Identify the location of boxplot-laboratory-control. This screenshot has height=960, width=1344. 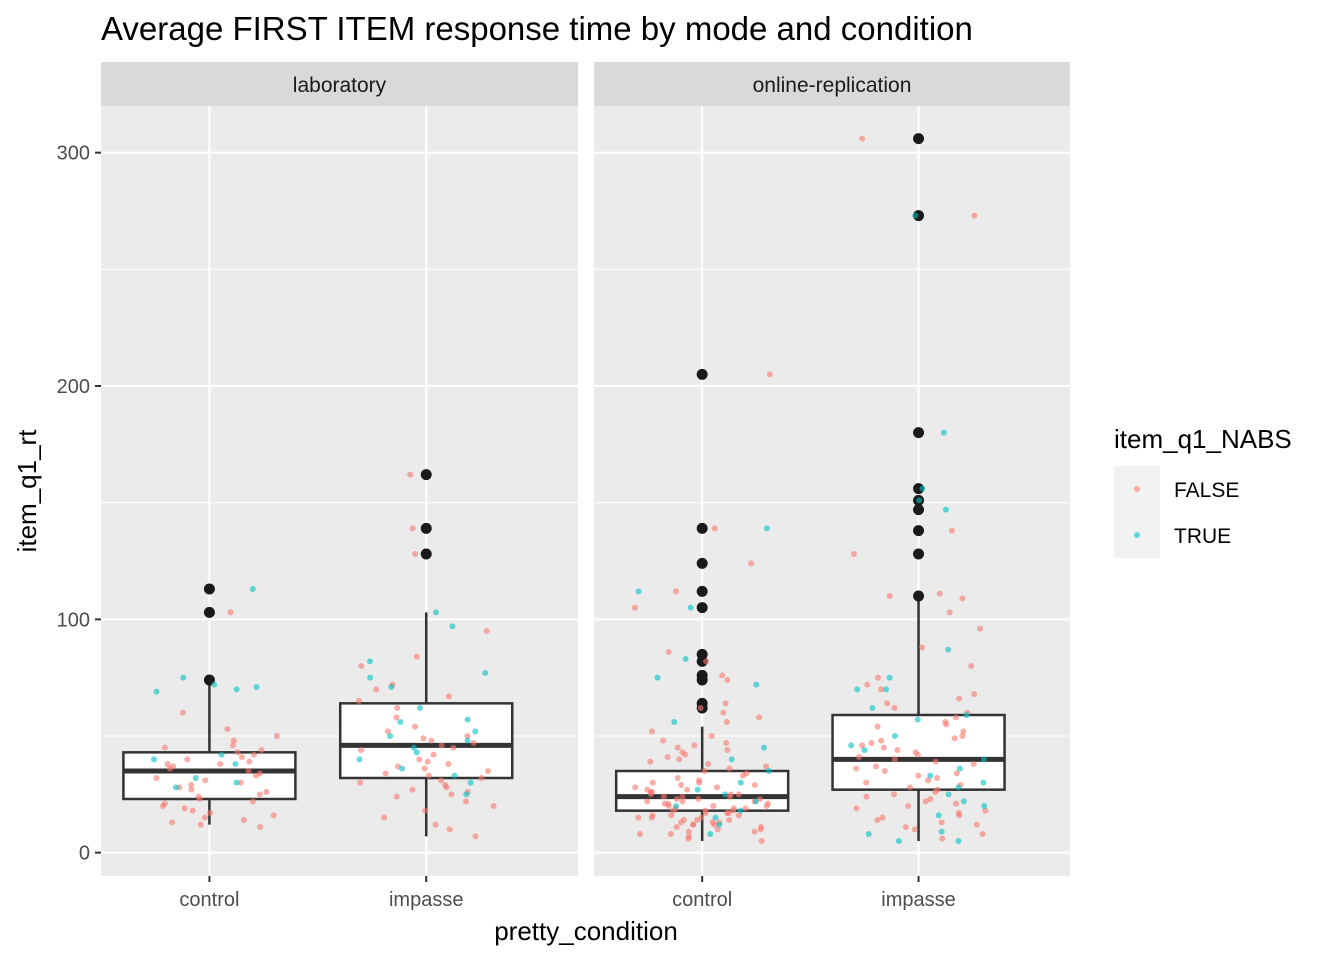
(209, 704).